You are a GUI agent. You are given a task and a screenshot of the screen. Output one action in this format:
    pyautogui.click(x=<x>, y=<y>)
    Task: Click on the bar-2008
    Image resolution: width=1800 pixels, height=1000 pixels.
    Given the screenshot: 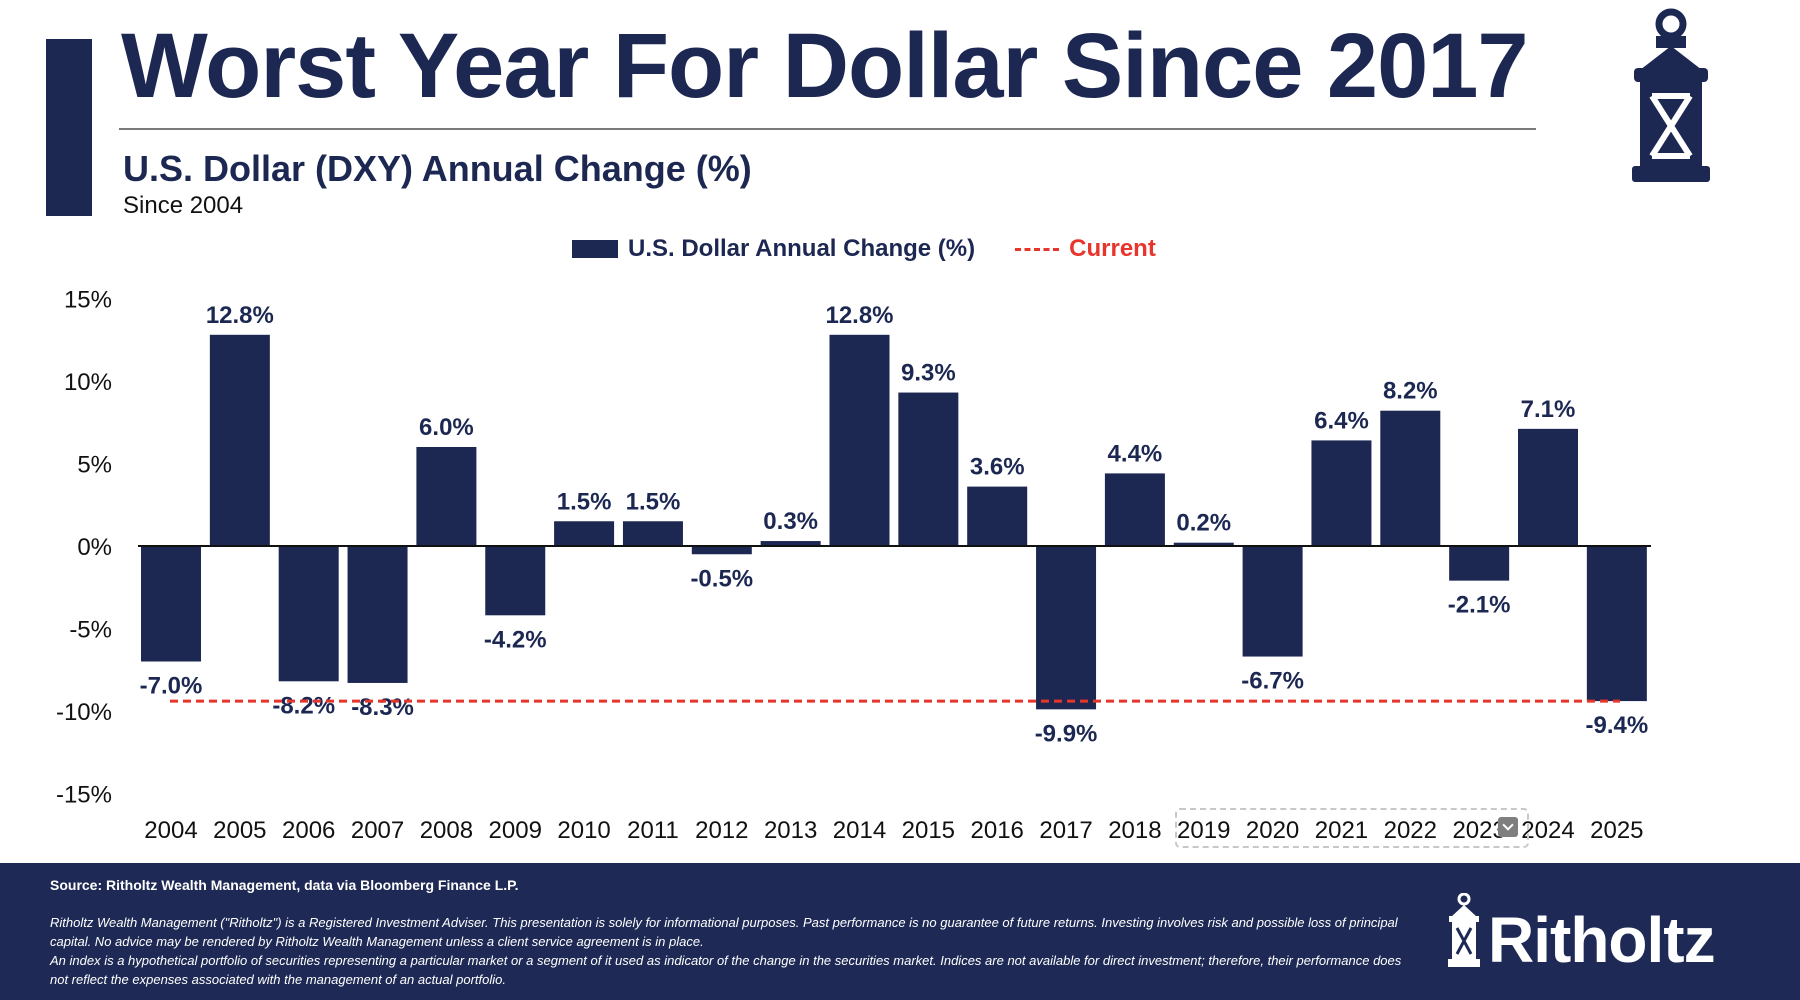 What is the action you would take?
    pyautogui.click(x=446, y=496)
    